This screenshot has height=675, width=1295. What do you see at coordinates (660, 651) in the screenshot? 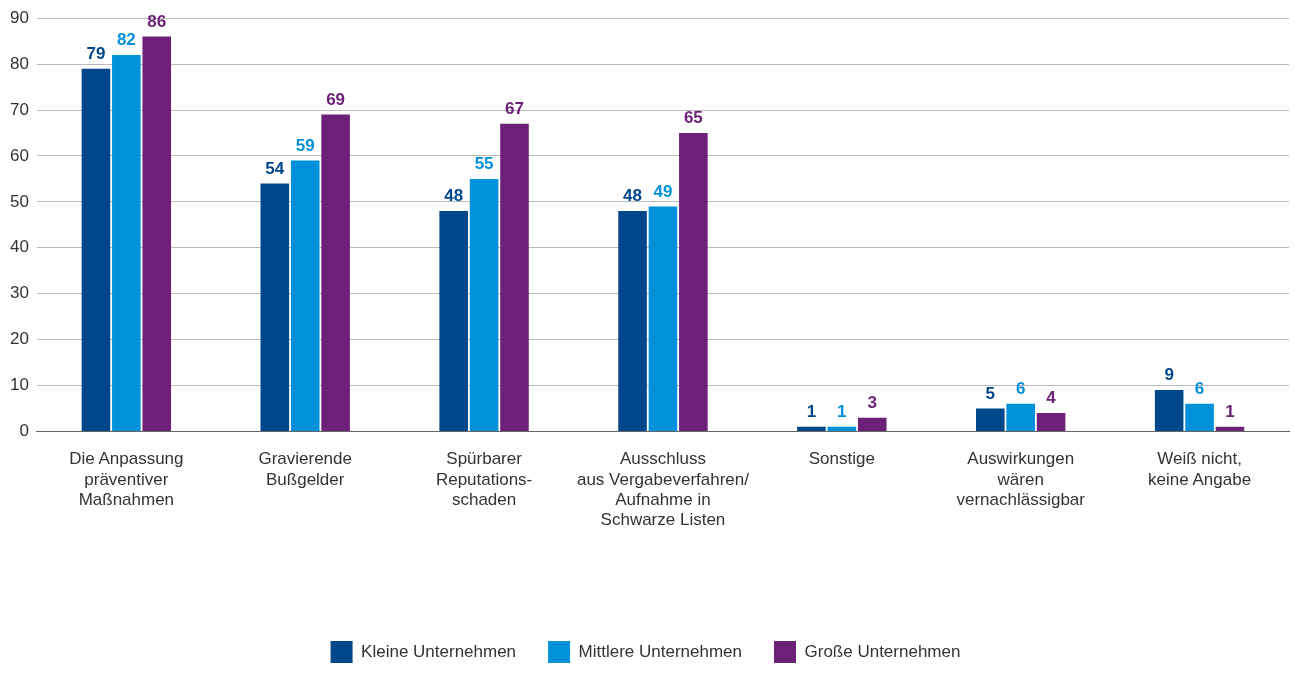
I see `legend-label: Mittlere Unternehmen` at bounding box center [660, 651].